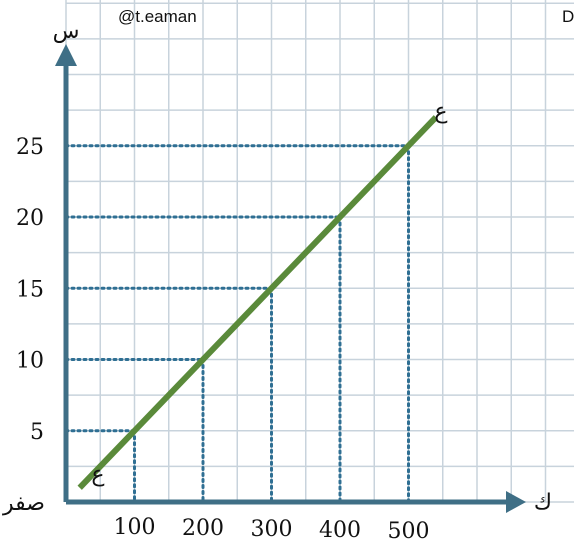 This screenshot has width=574, height=549. What do you see at coordinates (568, 16) in the screenshot?
I see `watermark-right: D` at bounding box center [568, 16].